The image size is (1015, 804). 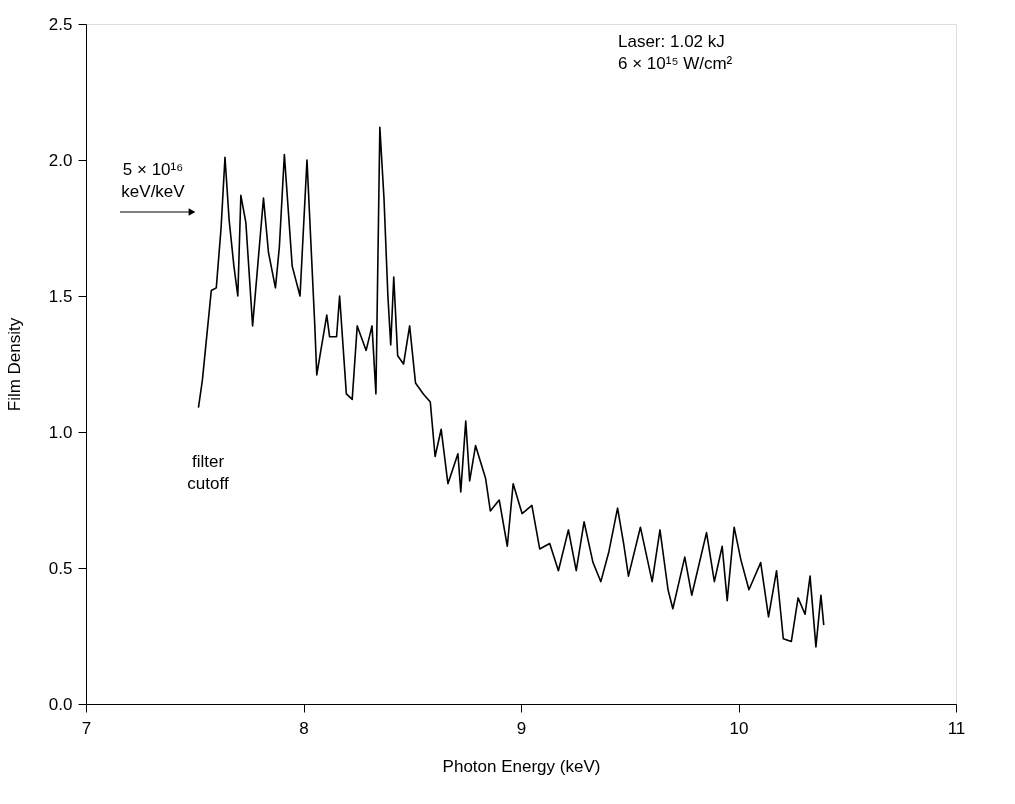 What do you see at coordinates (60, 160) in the screenshot?
I see `y-tick-label: 2.0` at bounding box center [60, 160].